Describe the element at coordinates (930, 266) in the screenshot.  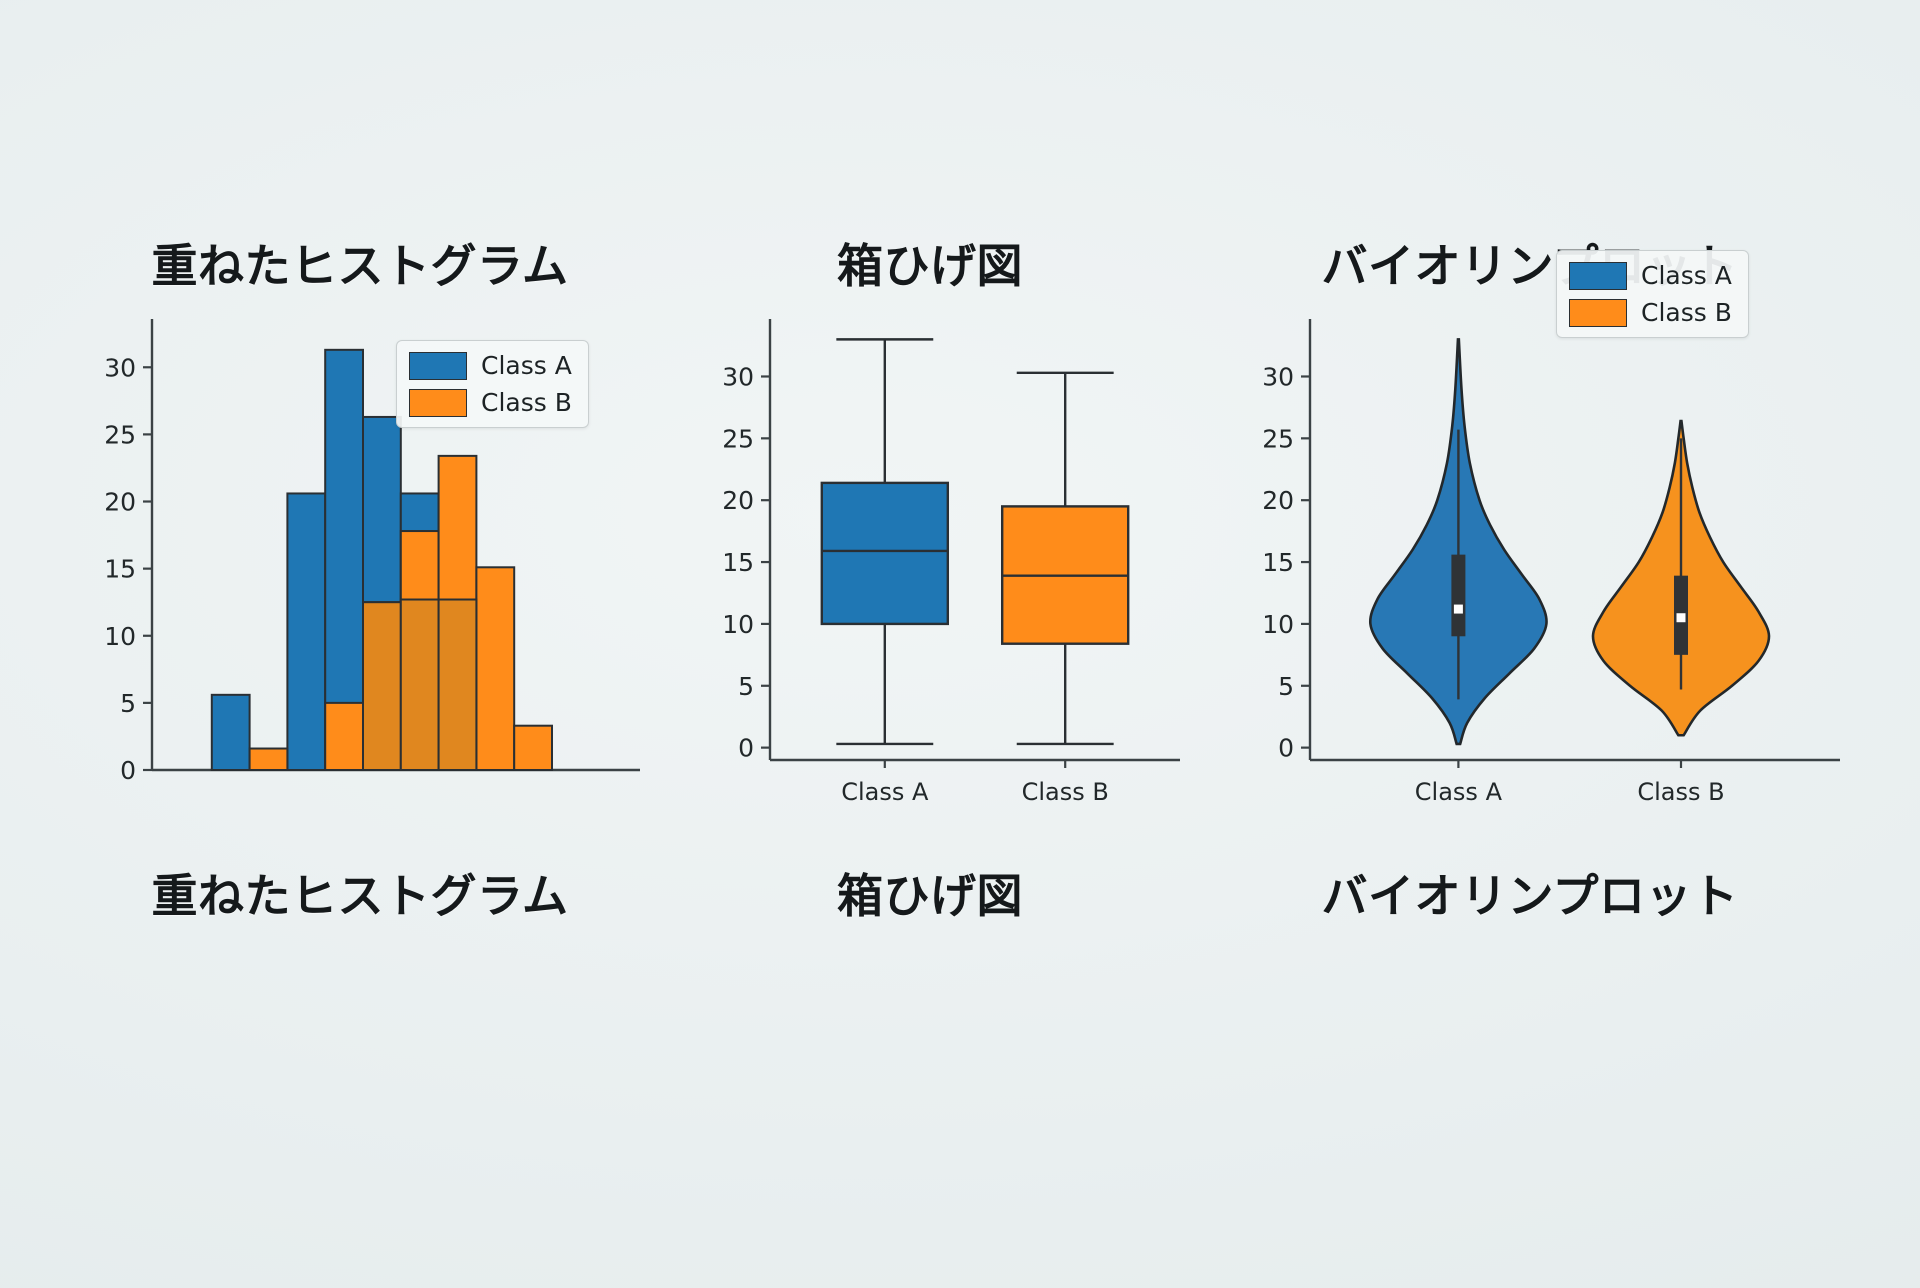
I see `boxplot-title: 箱ひげ図` at that location.